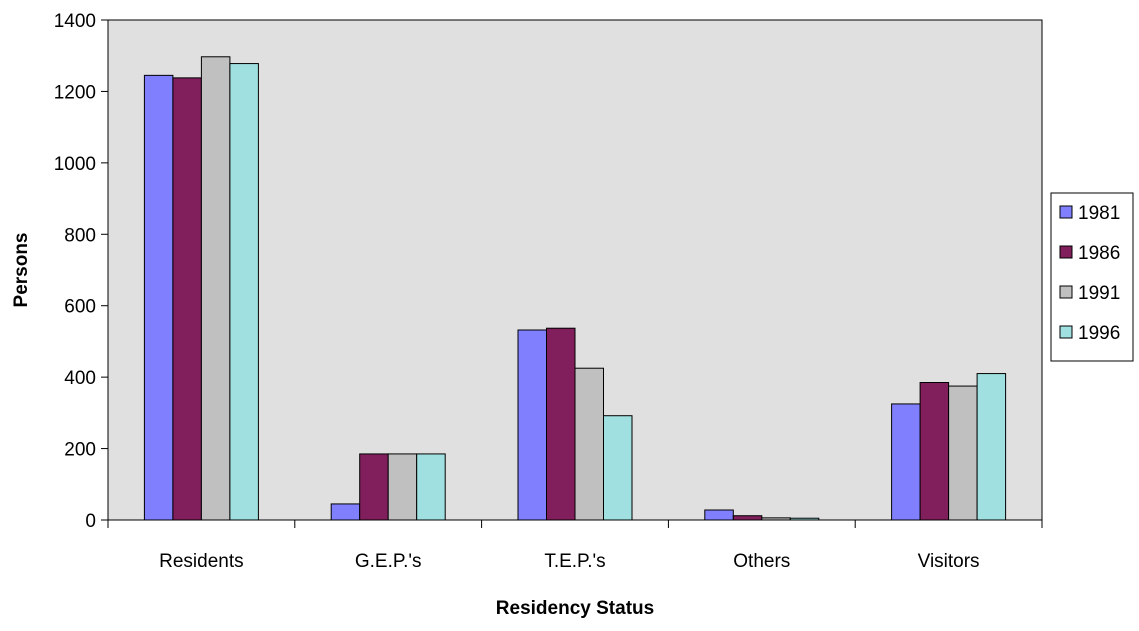  Describe the element at coordinates (80, 307) in the screenshot. I see `y-tick-label: 600` at that location.